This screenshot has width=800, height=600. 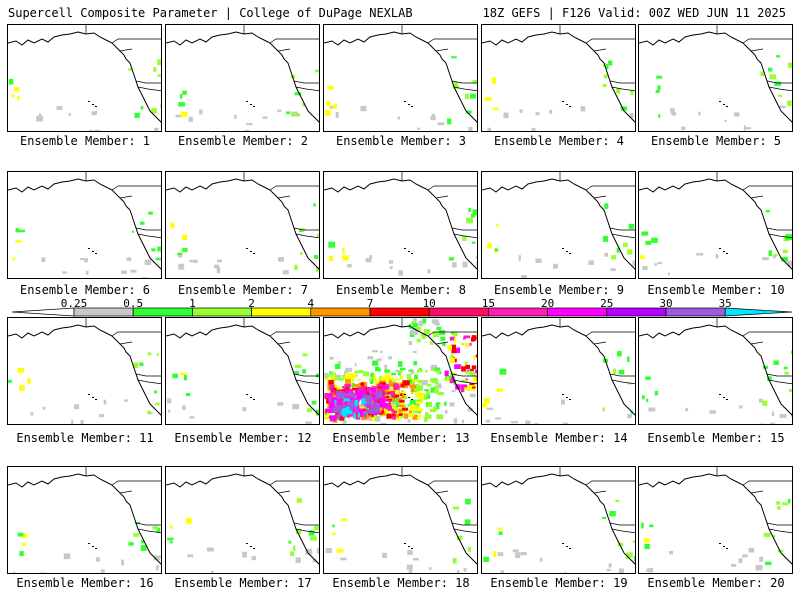 What do you see at coordinates (547, 303) in the screenshot?
I see `colorbar-tick-label: 20` at bounding box center [547, 303].